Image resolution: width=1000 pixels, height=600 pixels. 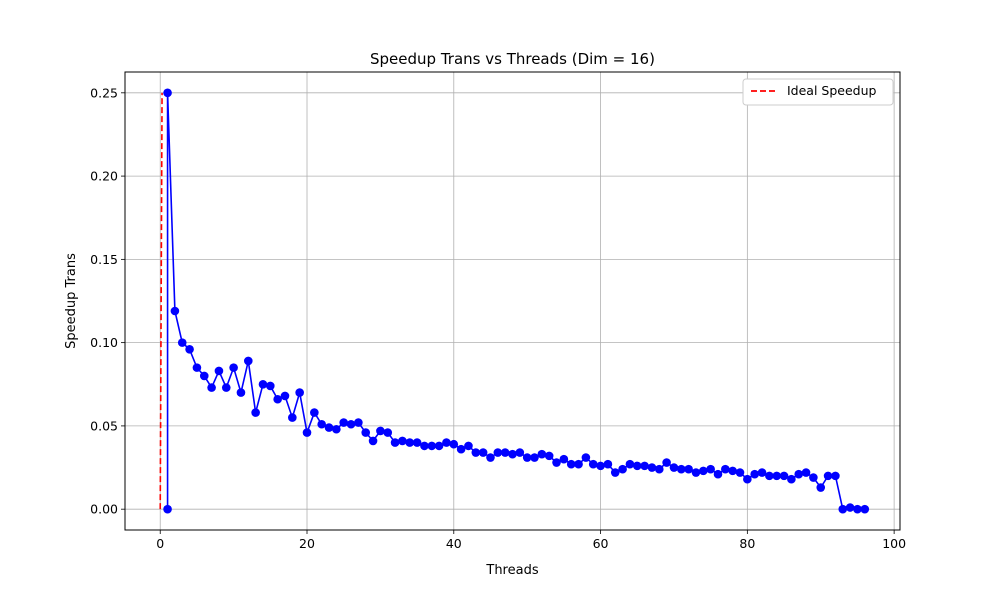 What do you see at coordinates (601, 543) in the screenshot?
I see `x-tick-label: 60` at bounding box center [601, 543].